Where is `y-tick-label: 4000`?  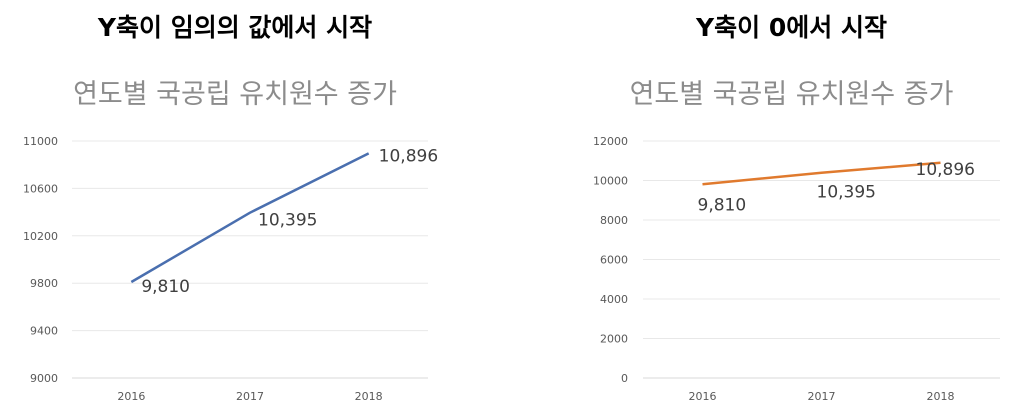 y-tick-label: 4000 is located at coordinates (614, 299).